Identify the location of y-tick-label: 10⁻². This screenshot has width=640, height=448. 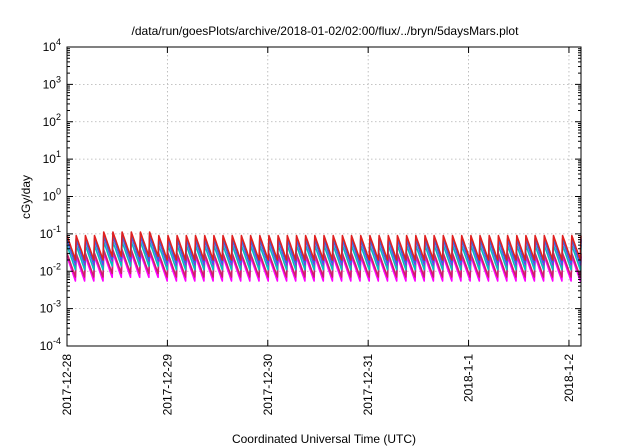
(50, 269).